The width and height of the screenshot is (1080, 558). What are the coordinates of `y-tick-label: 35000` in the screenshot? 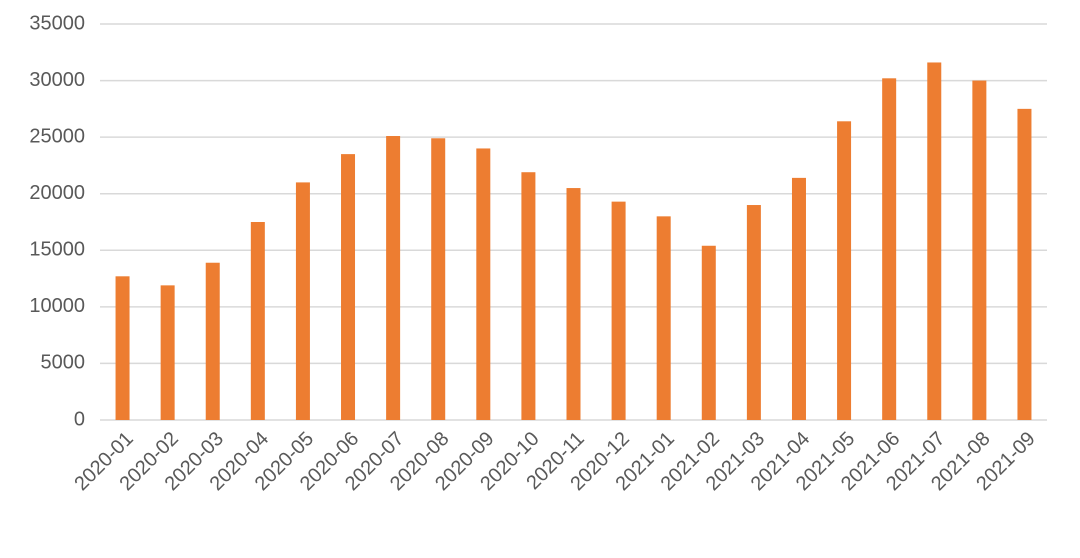 It's located at (57, 23).